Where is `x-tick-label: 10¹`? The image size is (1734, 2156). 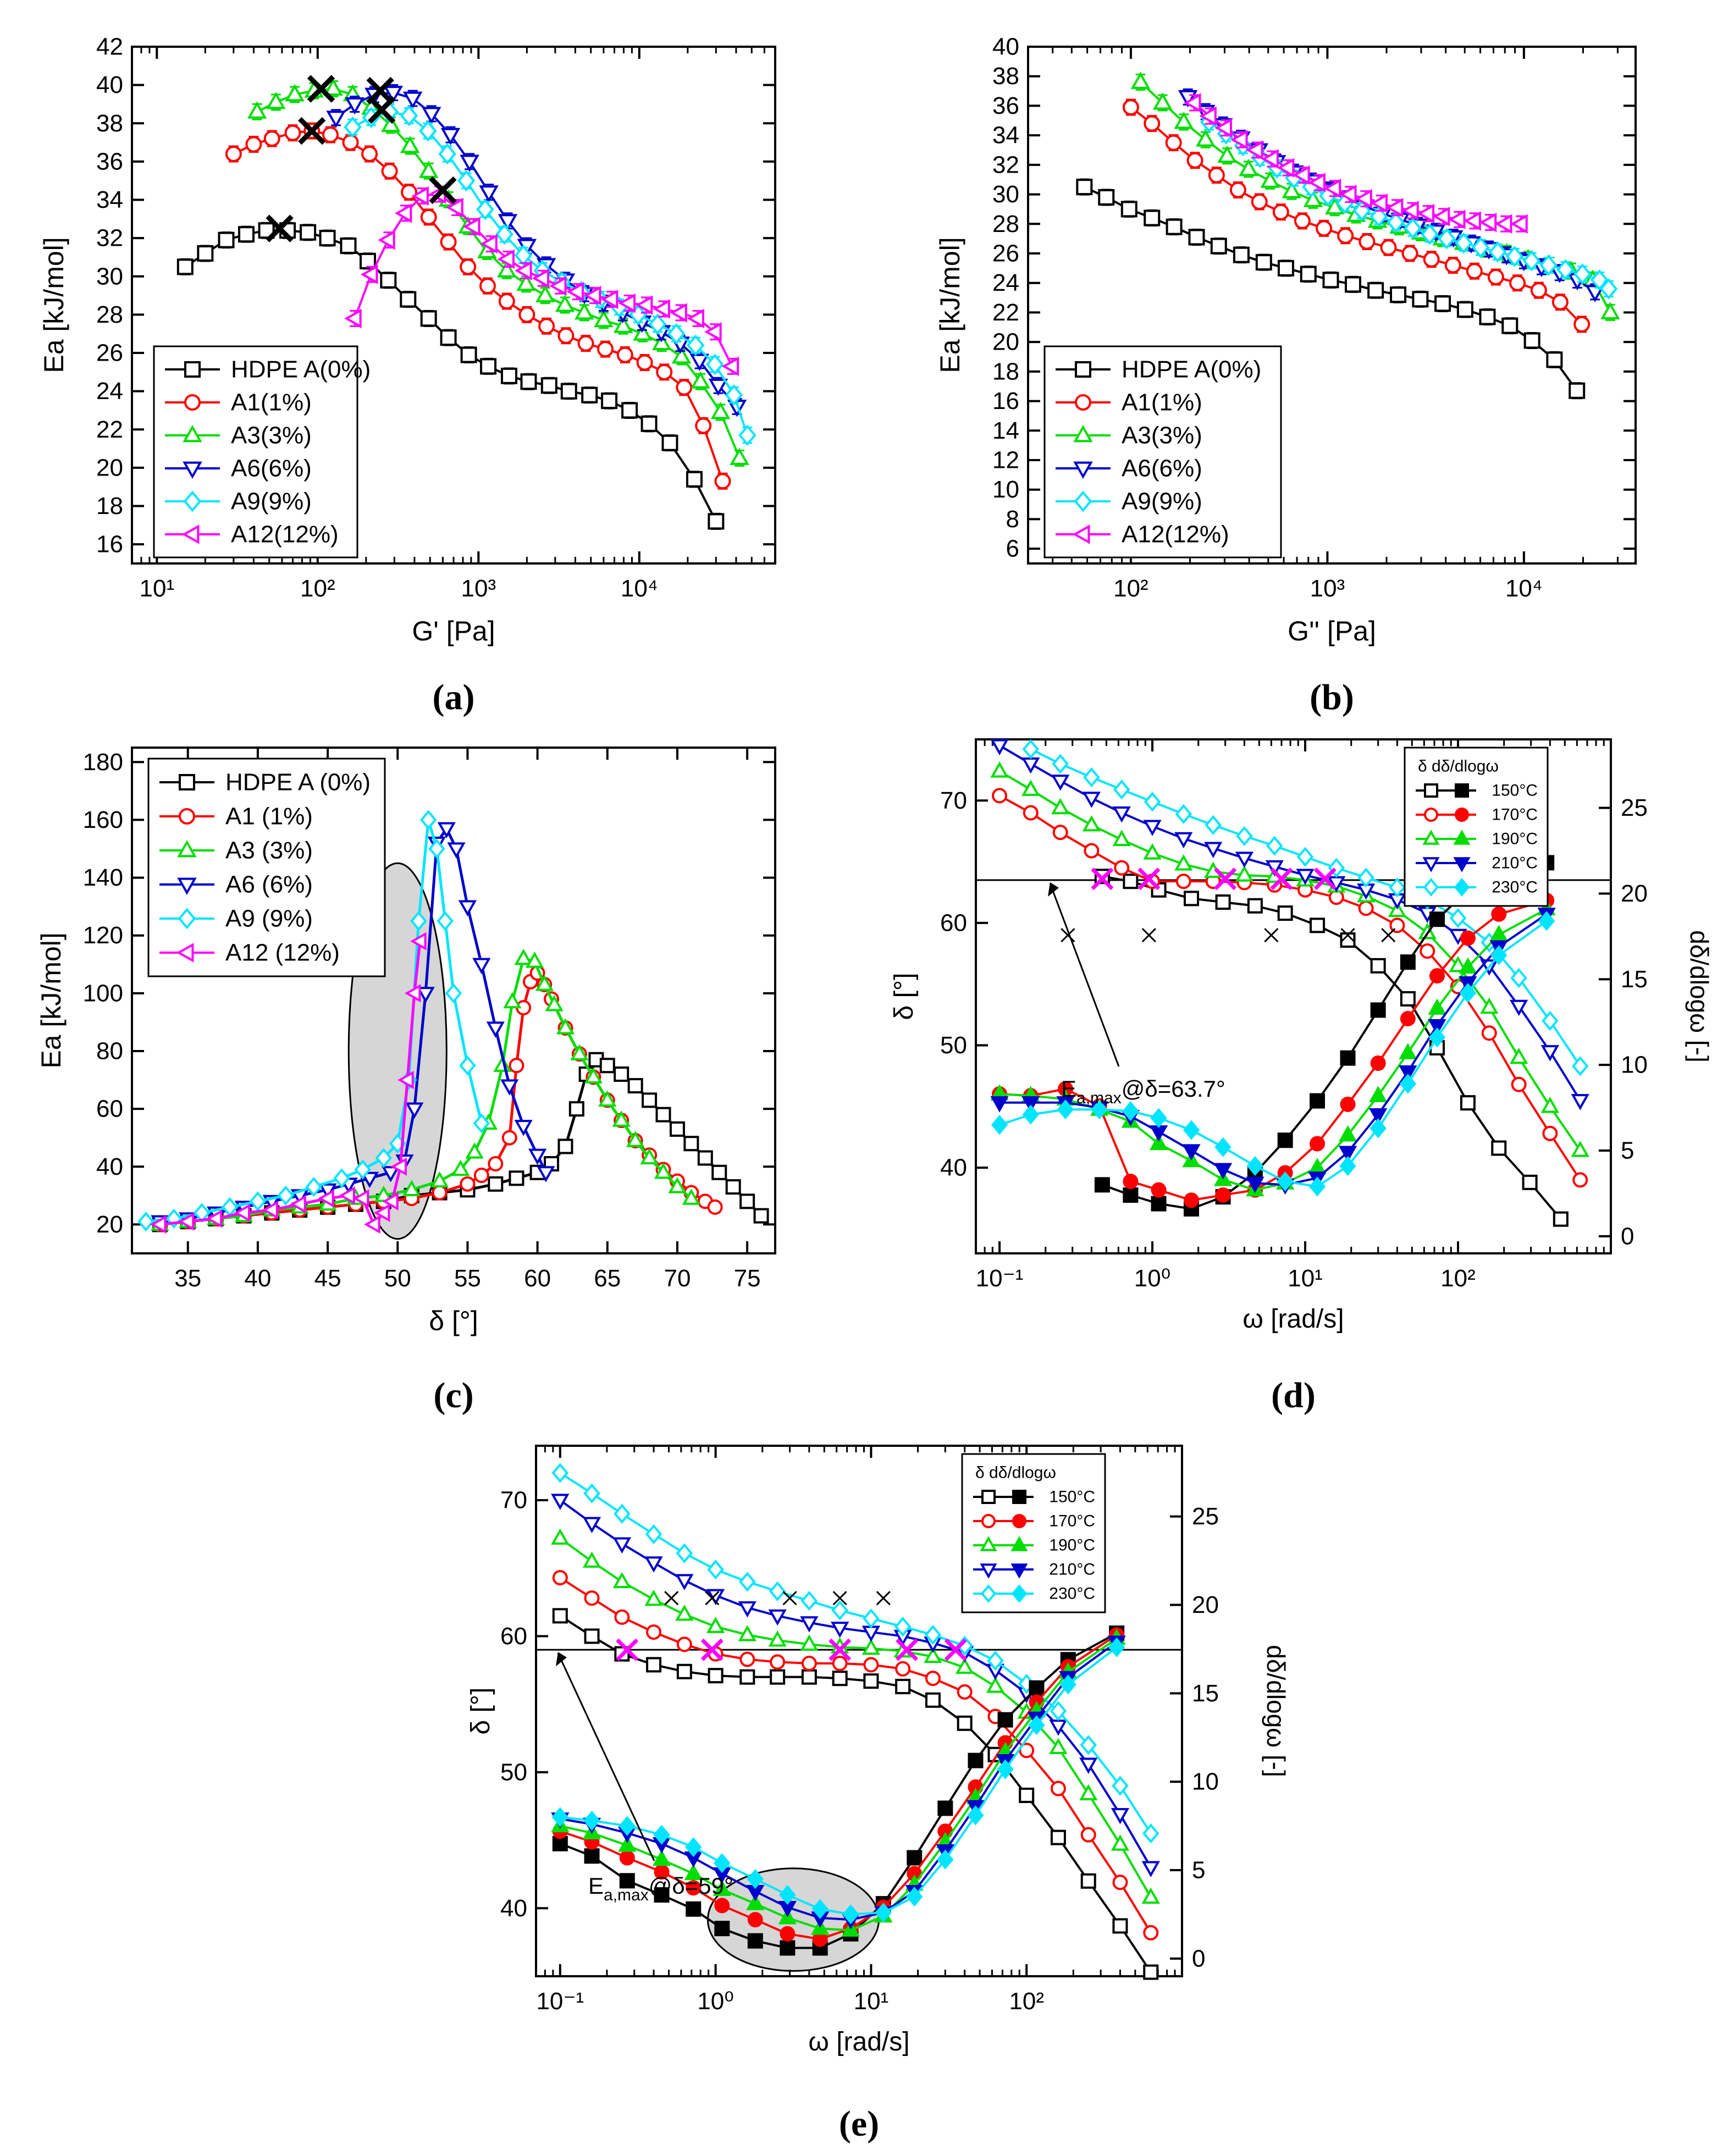
x-tick-label: 10¹ is located at coordinates (1305, 1278).